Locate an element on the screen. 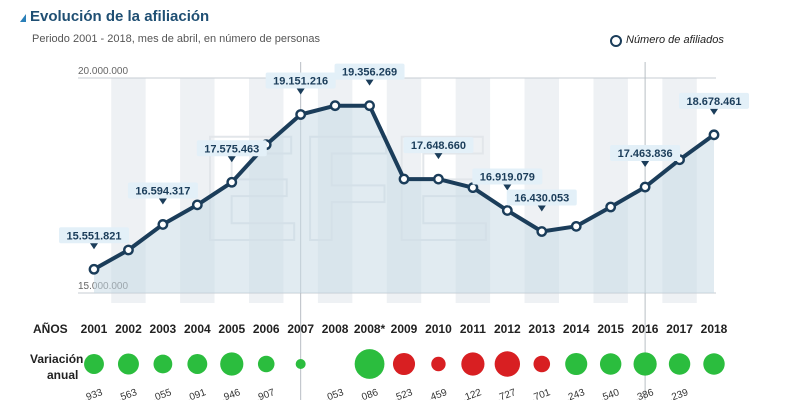  chart-title: Evolución de la afiliación is located at coordinates (120, 16).